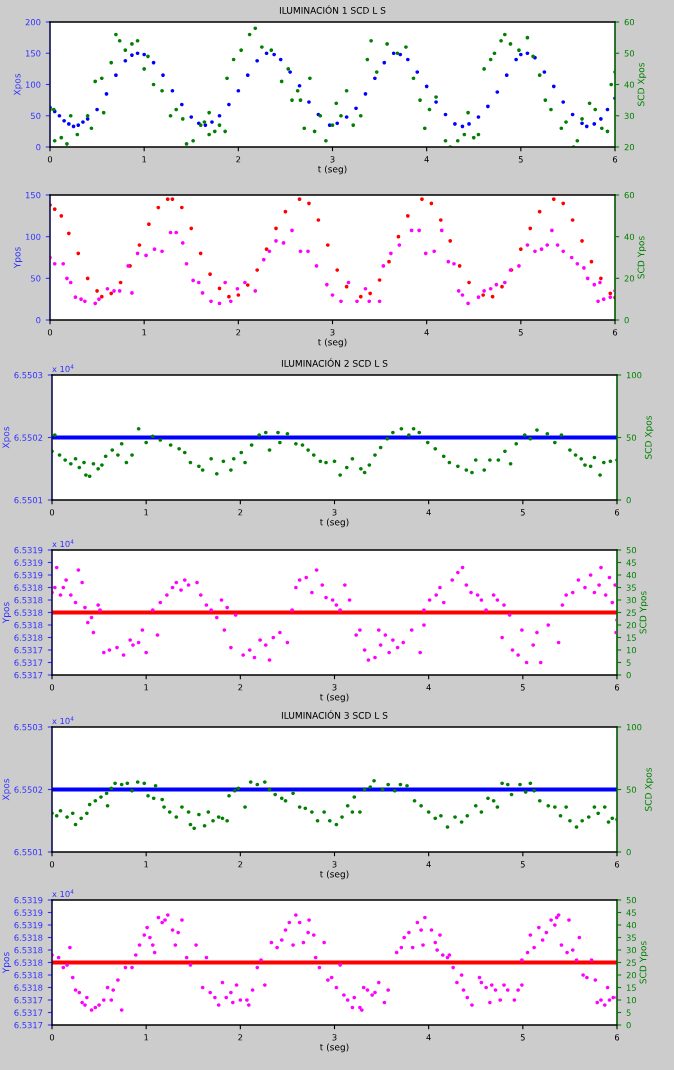 The width and height of the screenshot is (674, 1070). Describe the element at coordinates (634, 727) in the screenshot. I see `y2-tick-label: 100` at that location.